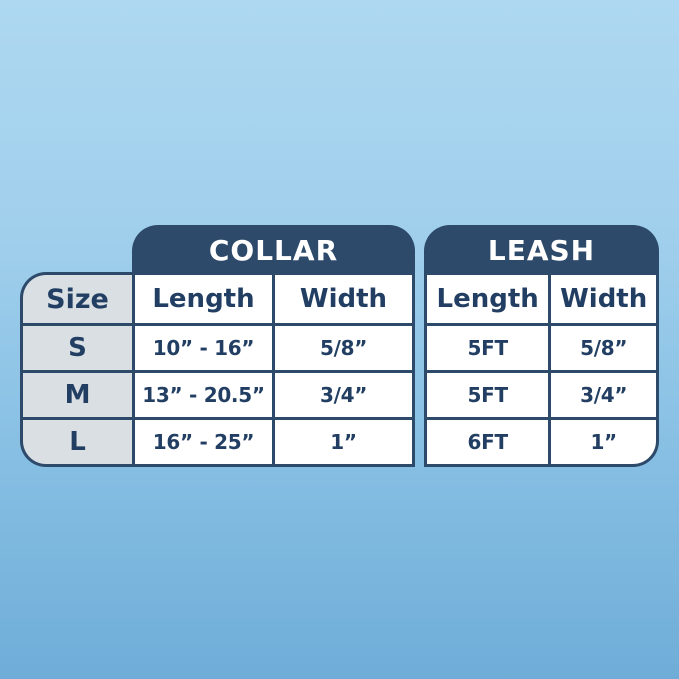 This screenshot has height=679, width=679. I want to click on collar-length-header: Length, so click(203, 299).